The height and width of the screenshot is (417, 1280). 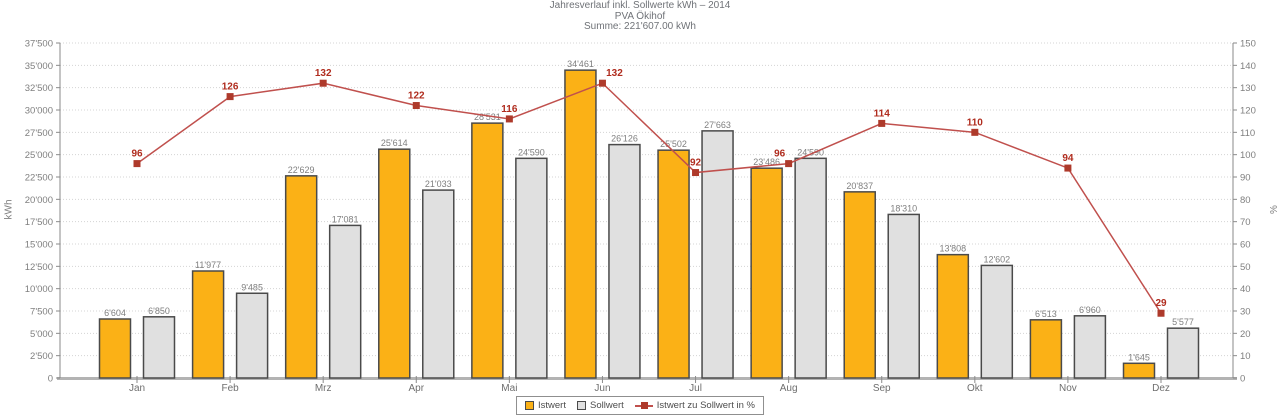 I want to click on percent-label-jun: 132, so click(x=614, y=73).